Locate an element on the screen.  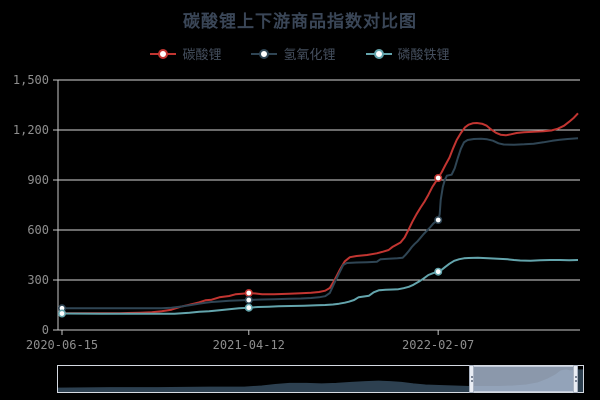
legend-item-lithium-iron-phosphate: 磷酸铁锂 is located at coordinates (407, 53).